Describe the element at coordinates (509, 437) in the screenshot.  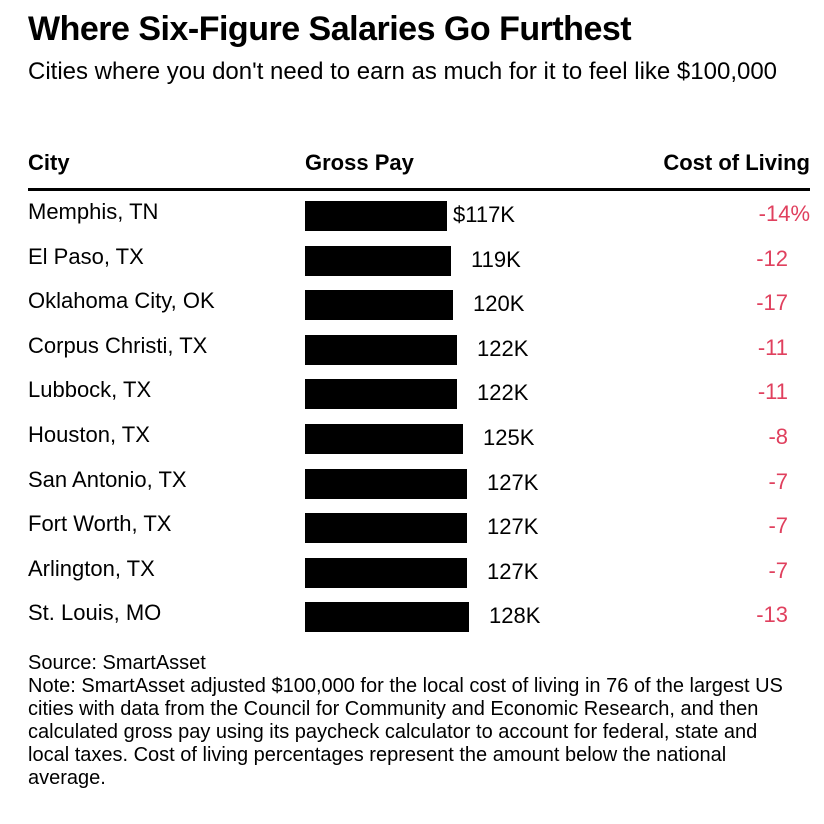
I see `gross-pay-value-label: 125K` at that location.